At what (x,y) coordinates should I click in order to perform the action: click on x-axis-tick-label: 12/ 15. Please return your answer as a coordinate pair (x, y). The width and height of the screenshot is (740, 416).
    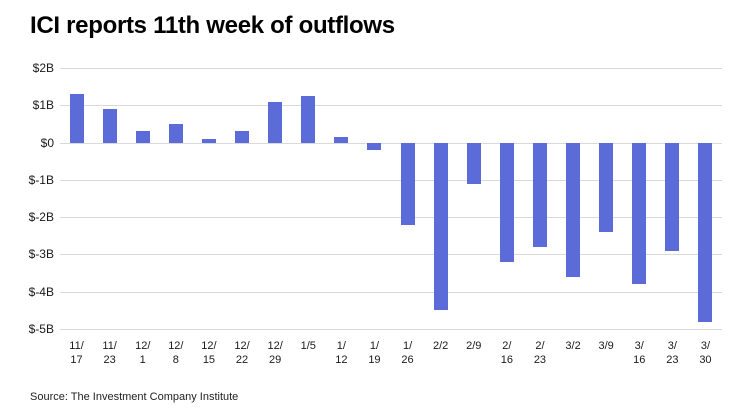
    Looking at the image, I should click on (209, 353).